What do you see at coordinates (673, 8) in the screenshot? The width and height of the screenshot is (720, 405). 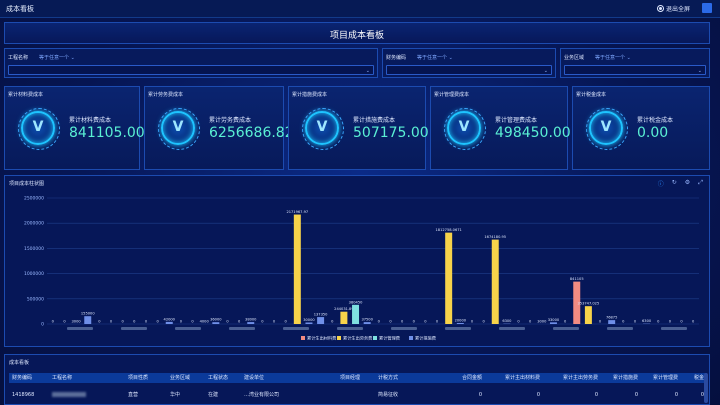 I see `exit-fullscreen-button: 退出全屏` at bounding box center [673, 8].